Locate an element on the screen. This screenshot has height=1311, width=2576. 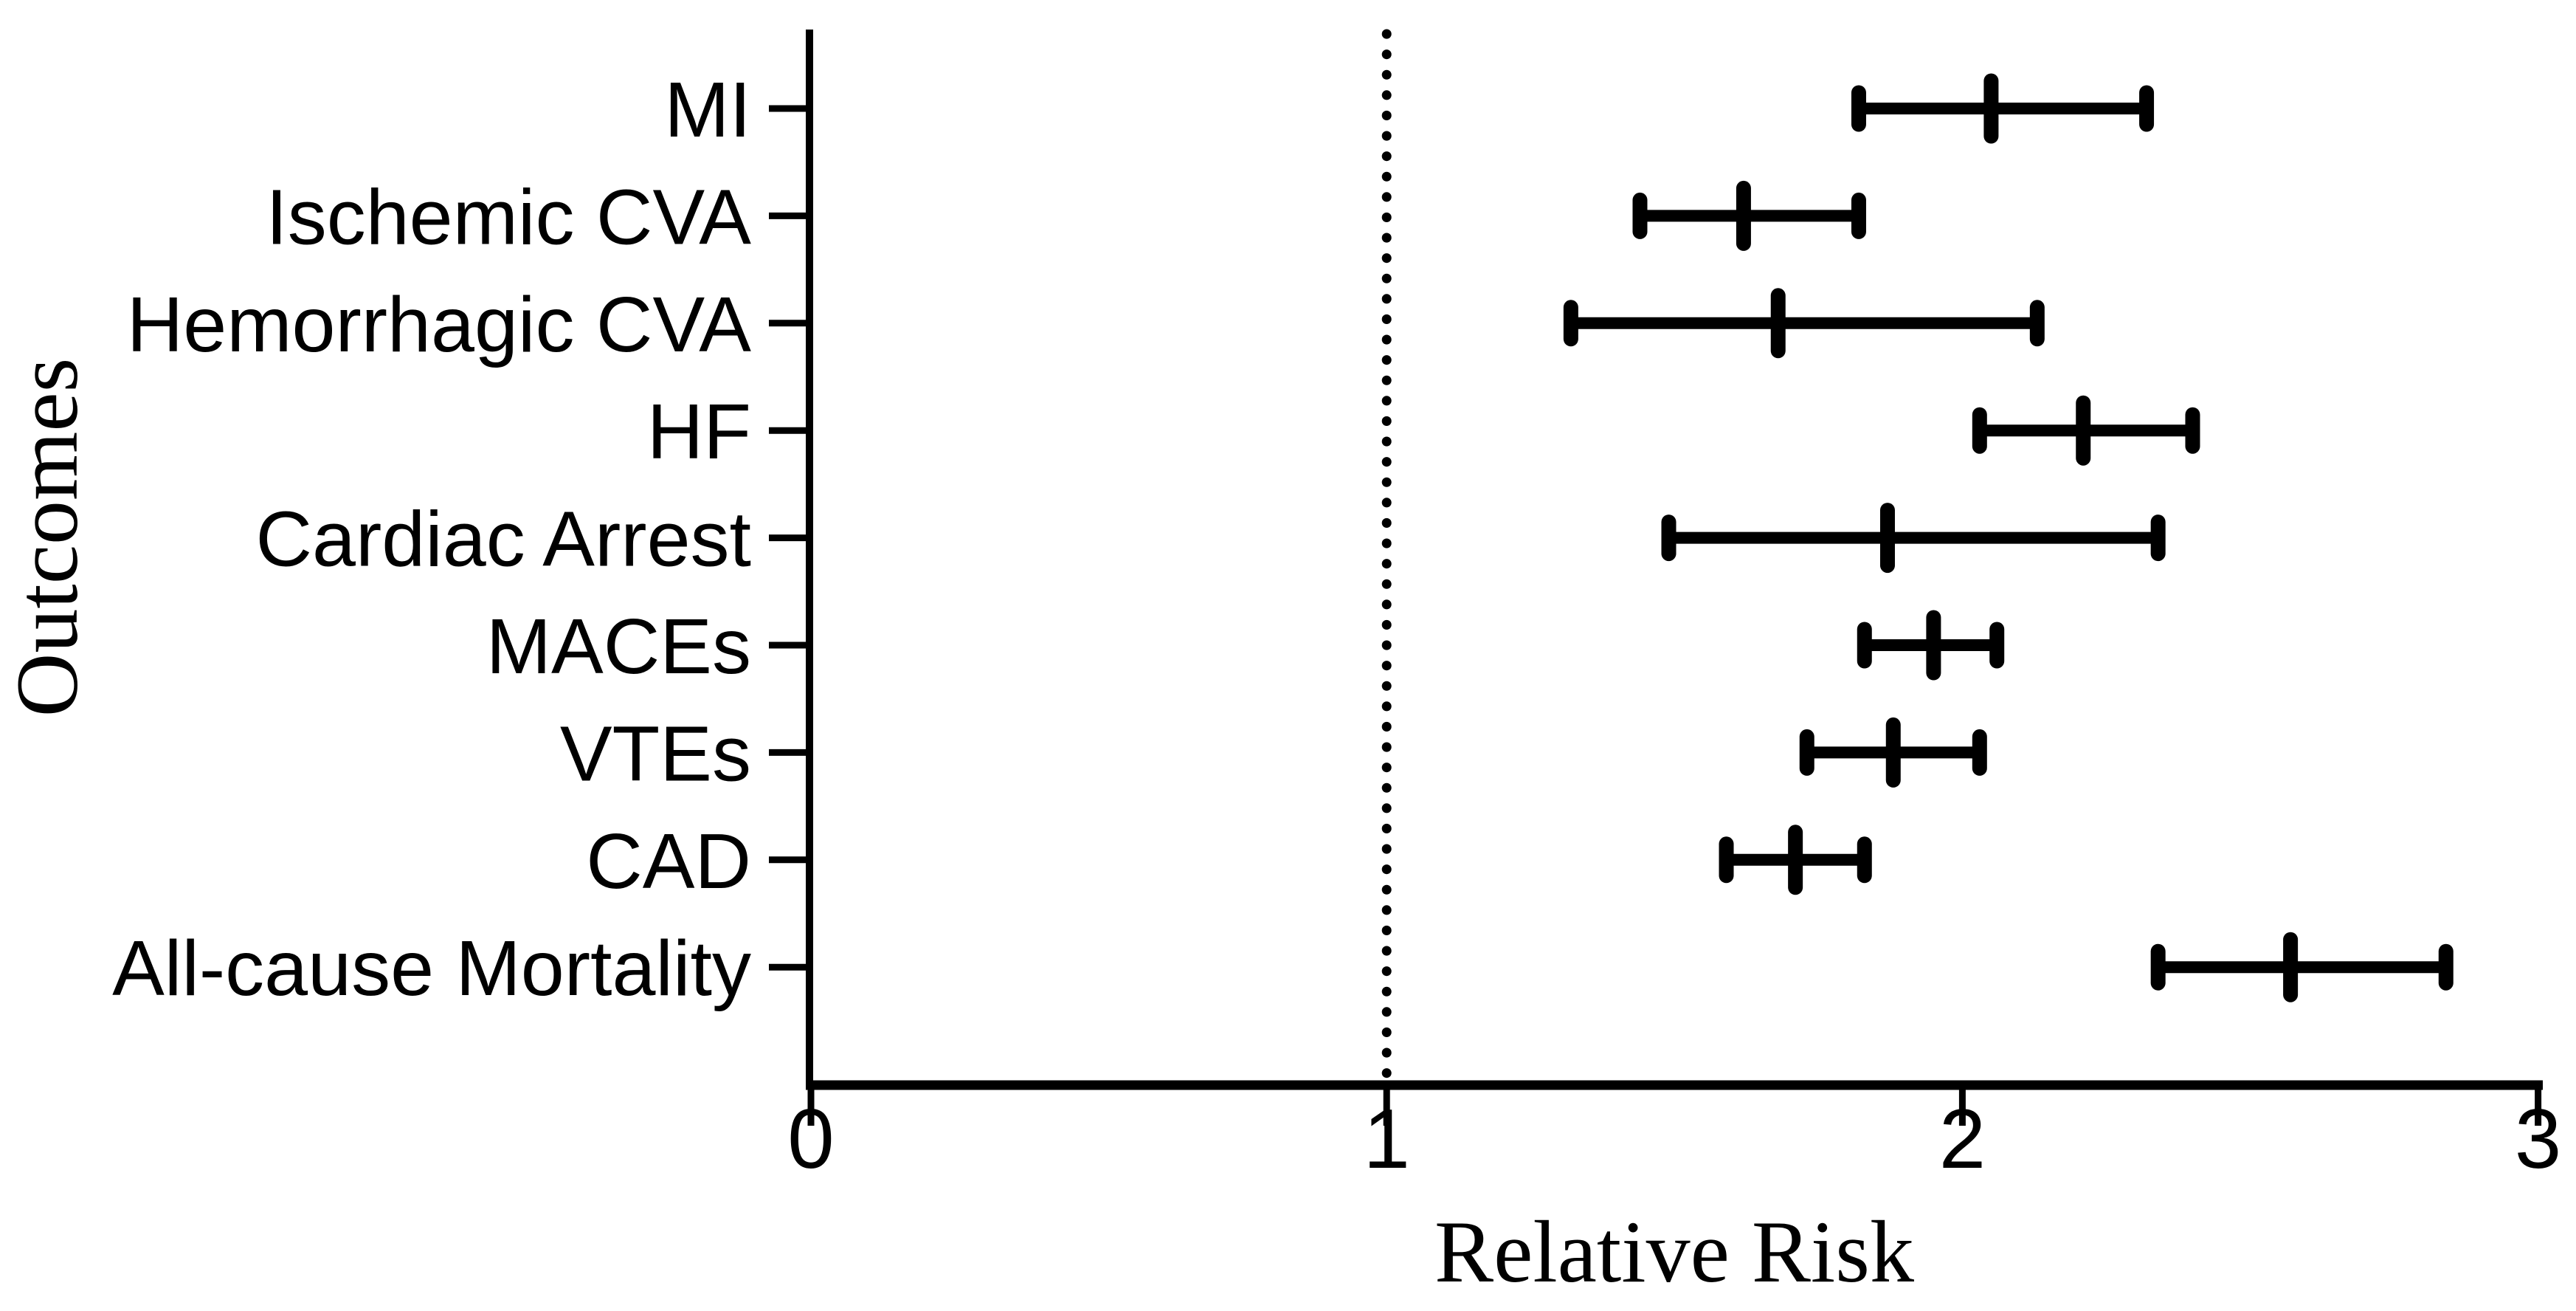
x-tick-label: 0 is located at coordinates (810, 1139).